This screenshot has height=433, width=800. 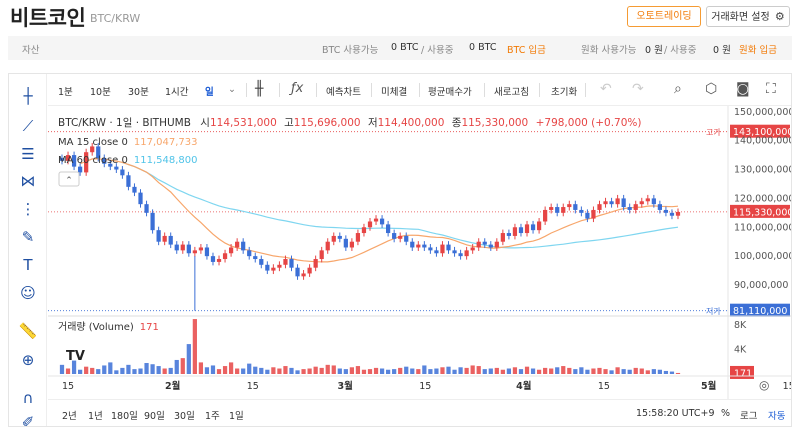 What do you see at coordinates (777, 416) in the screenshot?
I see `auto-scale-toggle: 자동` at bounding box center [777, 416].